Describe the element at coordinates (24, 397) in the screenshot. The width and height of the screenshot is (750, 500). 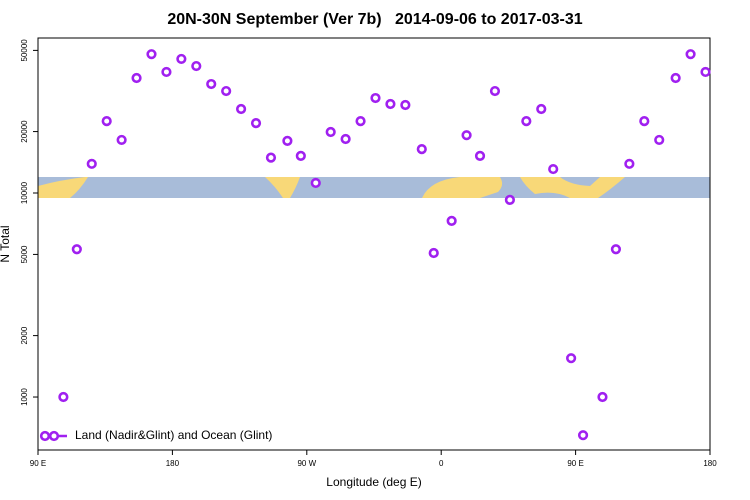
I see `y-tick-label: 1000` at that location.